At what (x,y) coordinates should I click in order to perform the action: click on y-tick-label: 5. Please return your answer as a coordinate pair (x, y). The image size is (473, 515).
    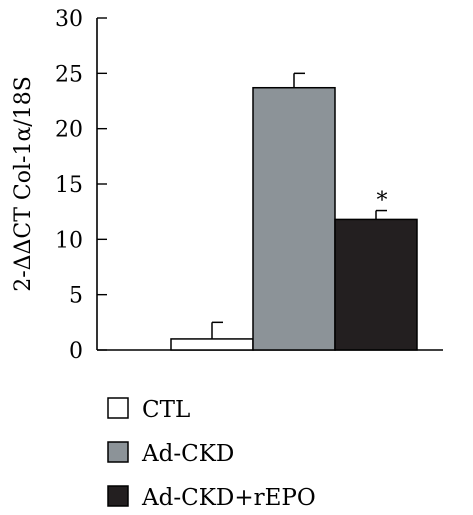
    Looking at the image, I should click on (76, 296).